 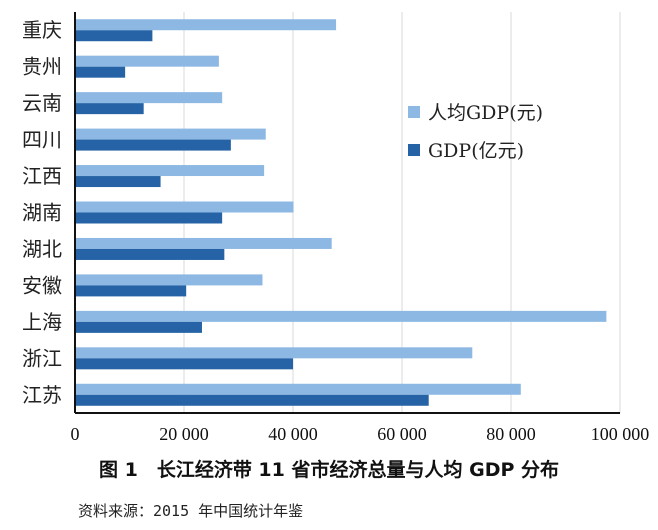 What do you see at coordinates (42, 285) in the screenshot?
I see `category-label: 安徽` at bounding box center [42, 285].